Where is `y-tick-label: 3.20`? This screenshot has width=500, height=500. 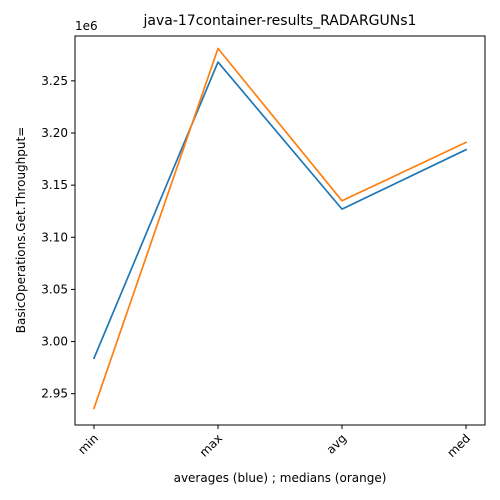
y-tick-label: 3.20 is located at coordinates (54, 133).